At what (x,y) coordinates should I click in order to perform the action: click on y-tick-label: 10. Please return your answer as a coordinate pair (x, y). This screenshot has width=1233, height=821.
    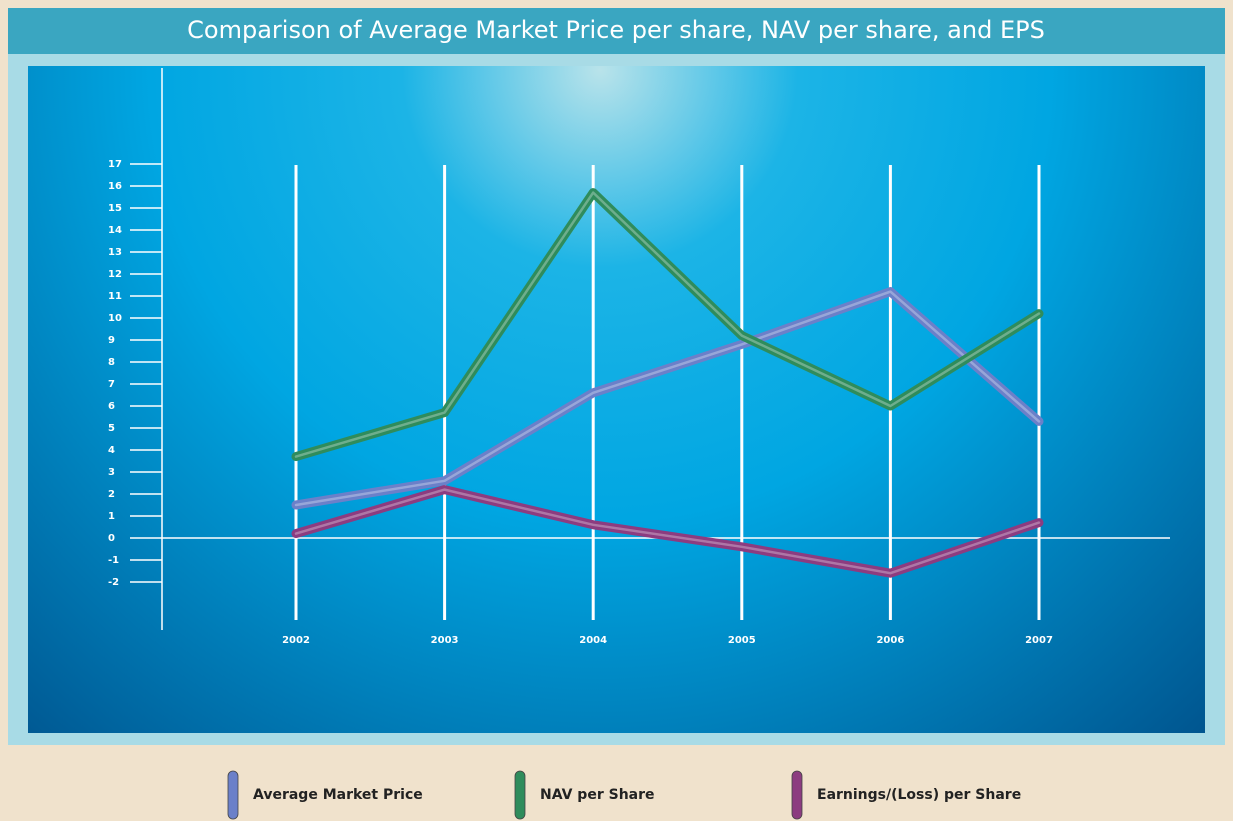
    Looking at the image, I should click on (115, 318).